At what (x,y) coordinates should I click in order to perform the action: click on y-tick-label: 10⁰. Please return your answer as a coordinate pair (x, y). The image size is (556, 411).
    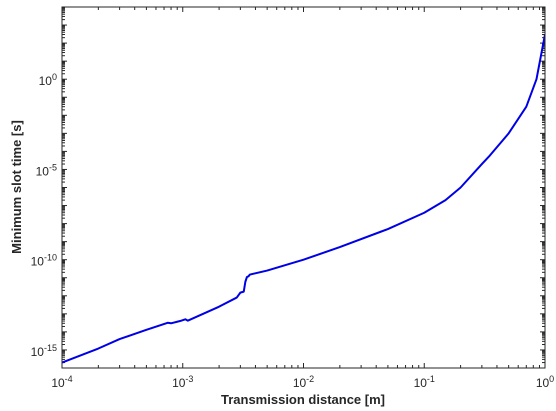
    Looking at the image, I should click on (48, 80).